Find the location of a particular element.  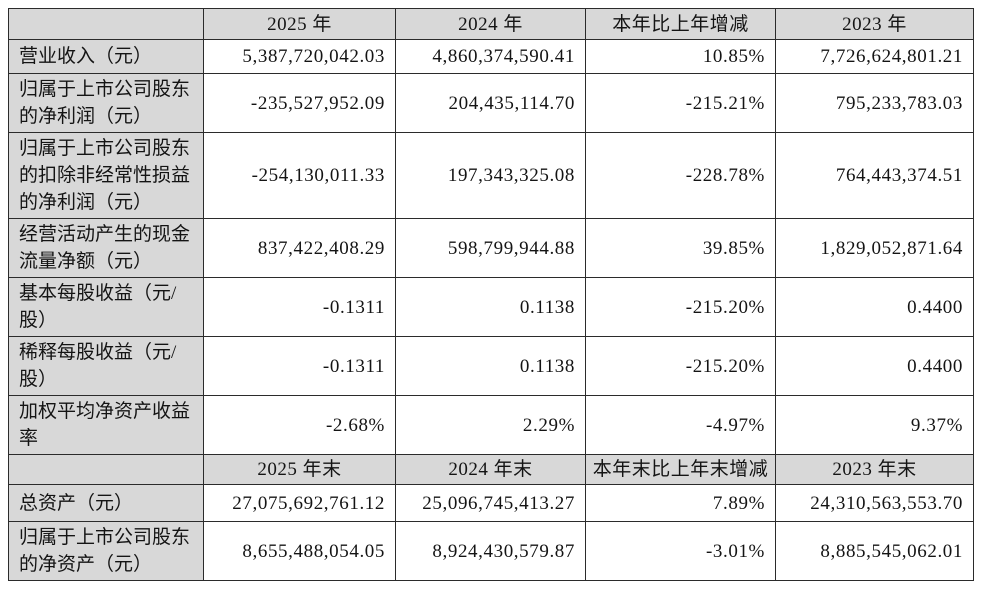

value-yoy-change: -4.97% is located at coordinates (680, 425).